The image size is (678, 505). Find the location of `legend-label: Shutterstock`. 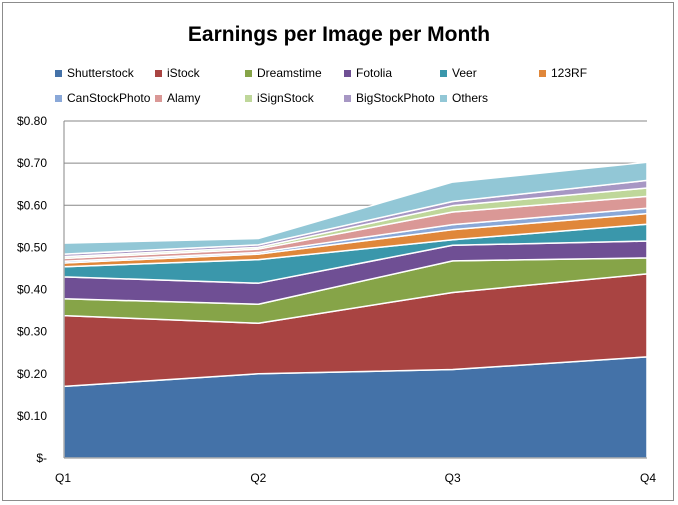

legend-label: Shutterstock is located at coordinates (100, 73).